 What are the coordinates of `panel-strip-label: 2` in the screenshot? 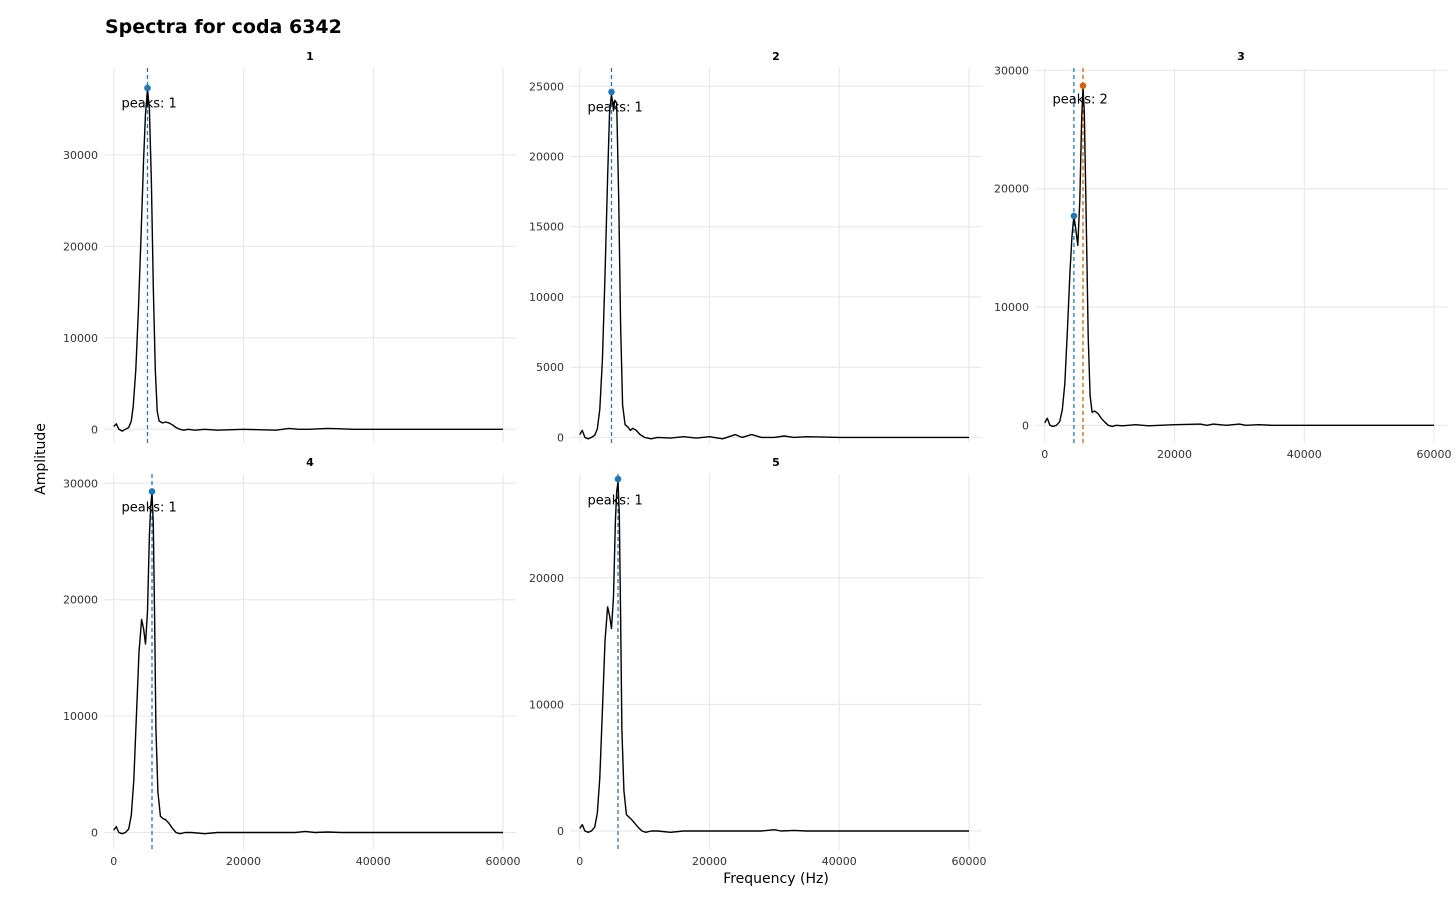 It's located at (776, 56).